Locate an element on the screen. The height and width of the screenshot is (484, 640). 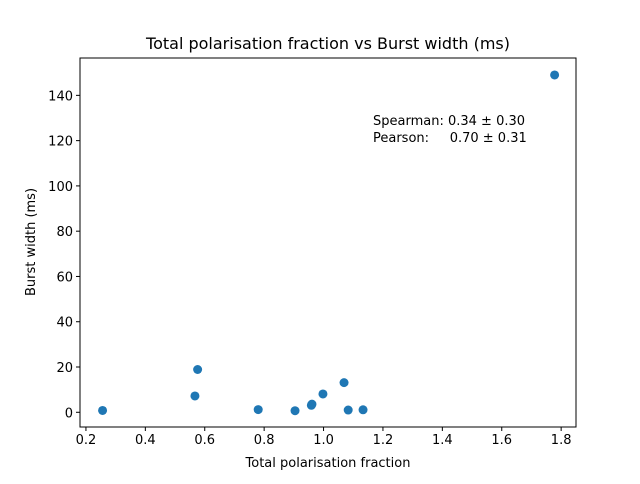
y-tick-label: 120 is located at coordinates (60, 142).